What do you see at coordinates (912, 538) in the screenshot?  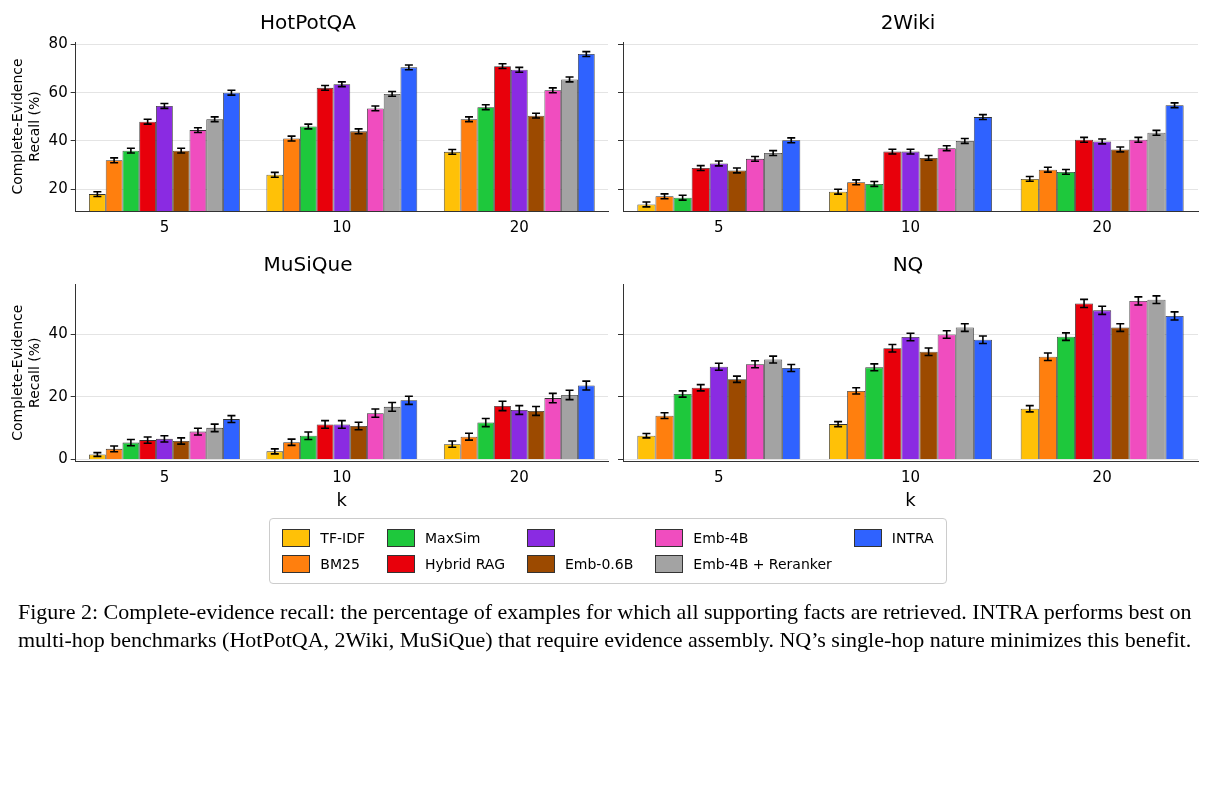 I see `legend-label: INTRA` at bounding box center [912, 538].